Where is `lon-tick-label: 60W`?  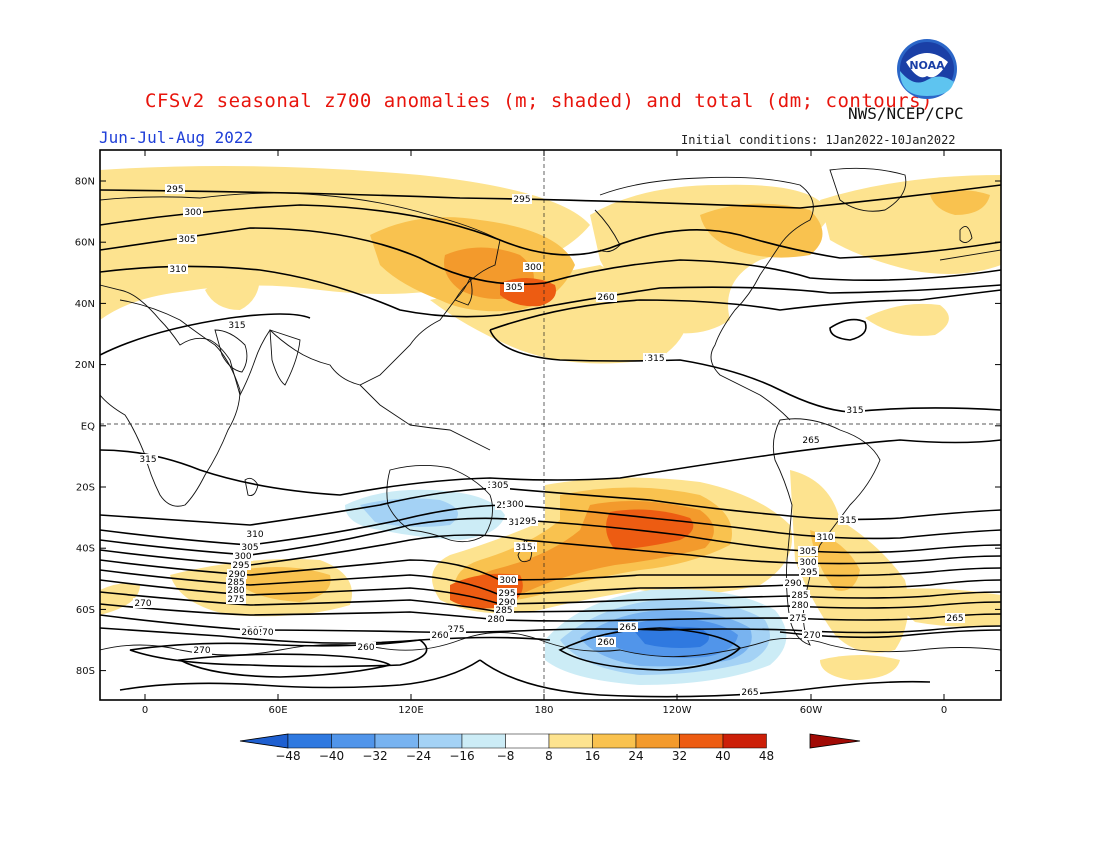 lon-tick-label: 60W is located at coordinates (811, 710).